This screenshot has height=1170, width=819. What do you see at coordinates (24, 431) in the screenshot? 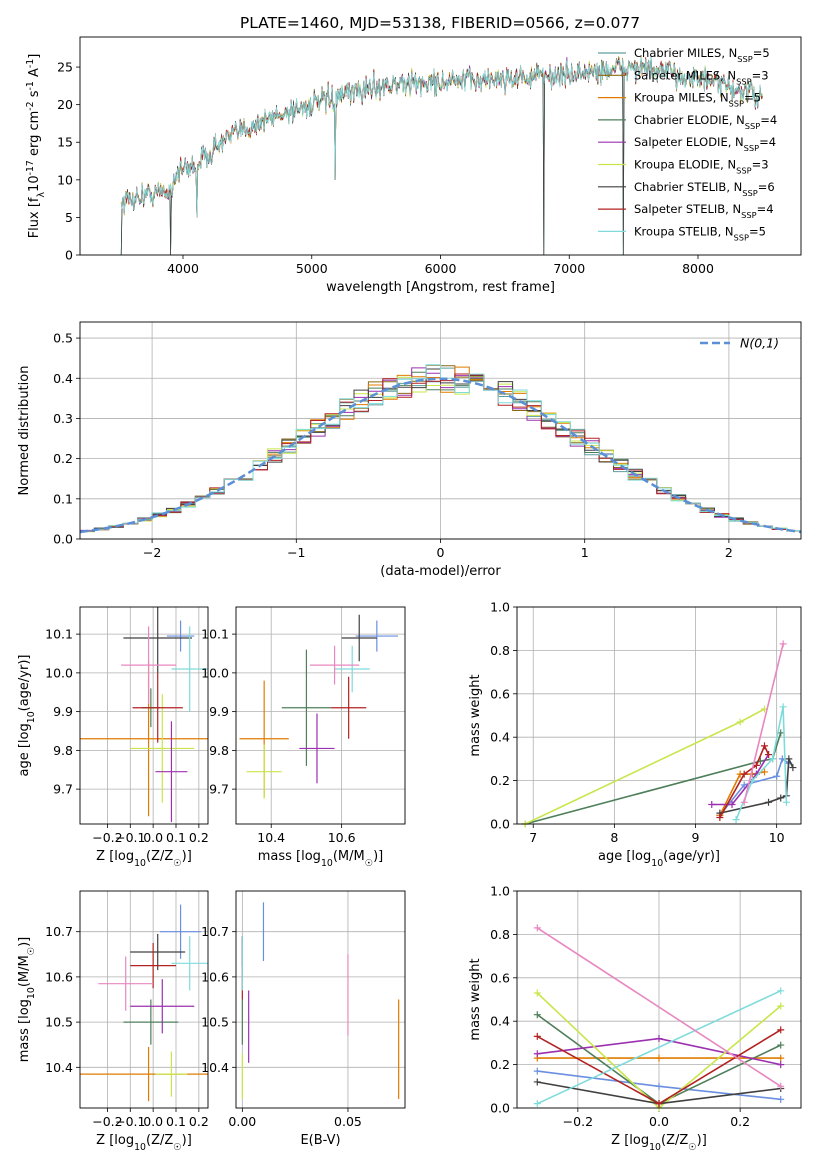
I see `y-axis-label: Normed distribution` at bounding box center [24, 431].